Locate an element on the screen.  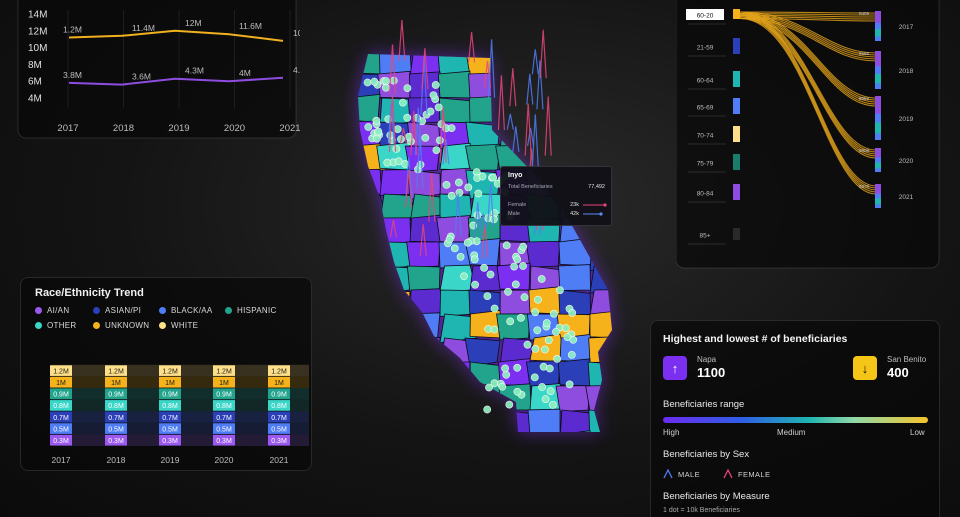
age-group-label: 85+ is located at coordinates (704, 236).